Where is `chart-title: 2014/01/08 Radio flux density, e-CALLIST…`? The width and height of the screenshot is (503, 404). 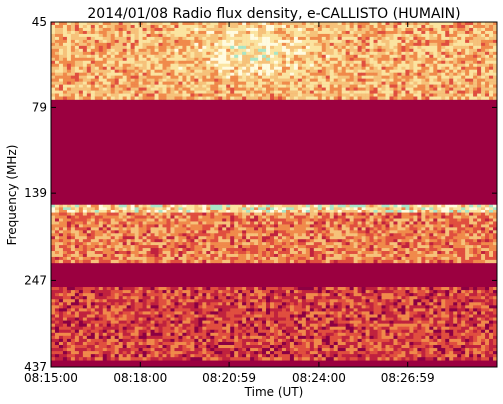 chart-title: 2014/01/08 Radio flux density, e-CALLIST… is located at coordinates (273, 14).